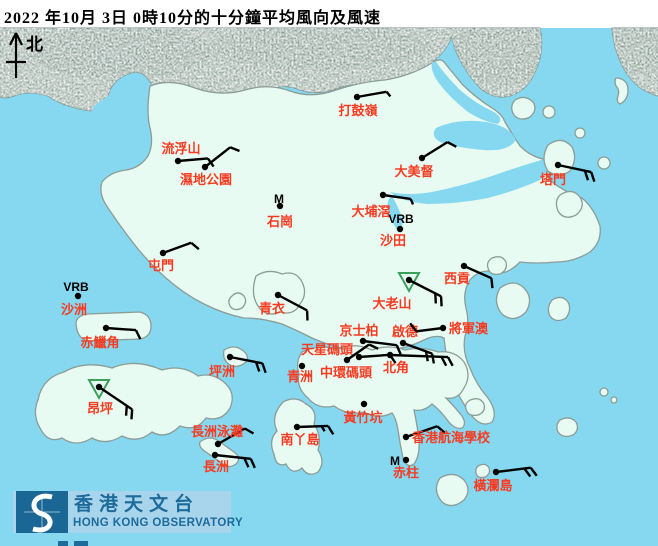 This screenshot has width=658, height=546. Describe the element at coordinates (279, 221) in the screenshot. I see `station-name-label: 石崗` at that location.